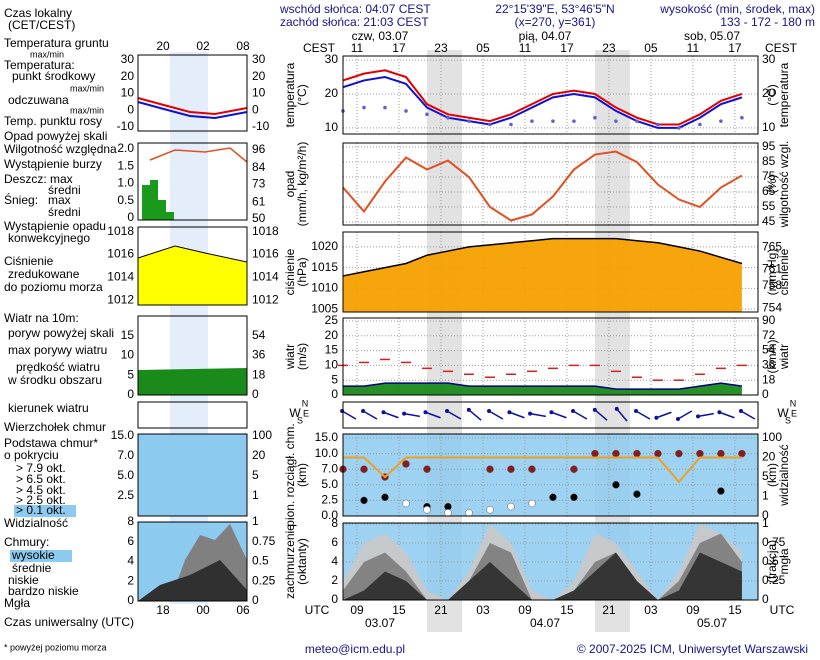  What do you see at coordinates (41, 556) in the screenshot?
I see `legend-box` at bounding box center [41, 556].